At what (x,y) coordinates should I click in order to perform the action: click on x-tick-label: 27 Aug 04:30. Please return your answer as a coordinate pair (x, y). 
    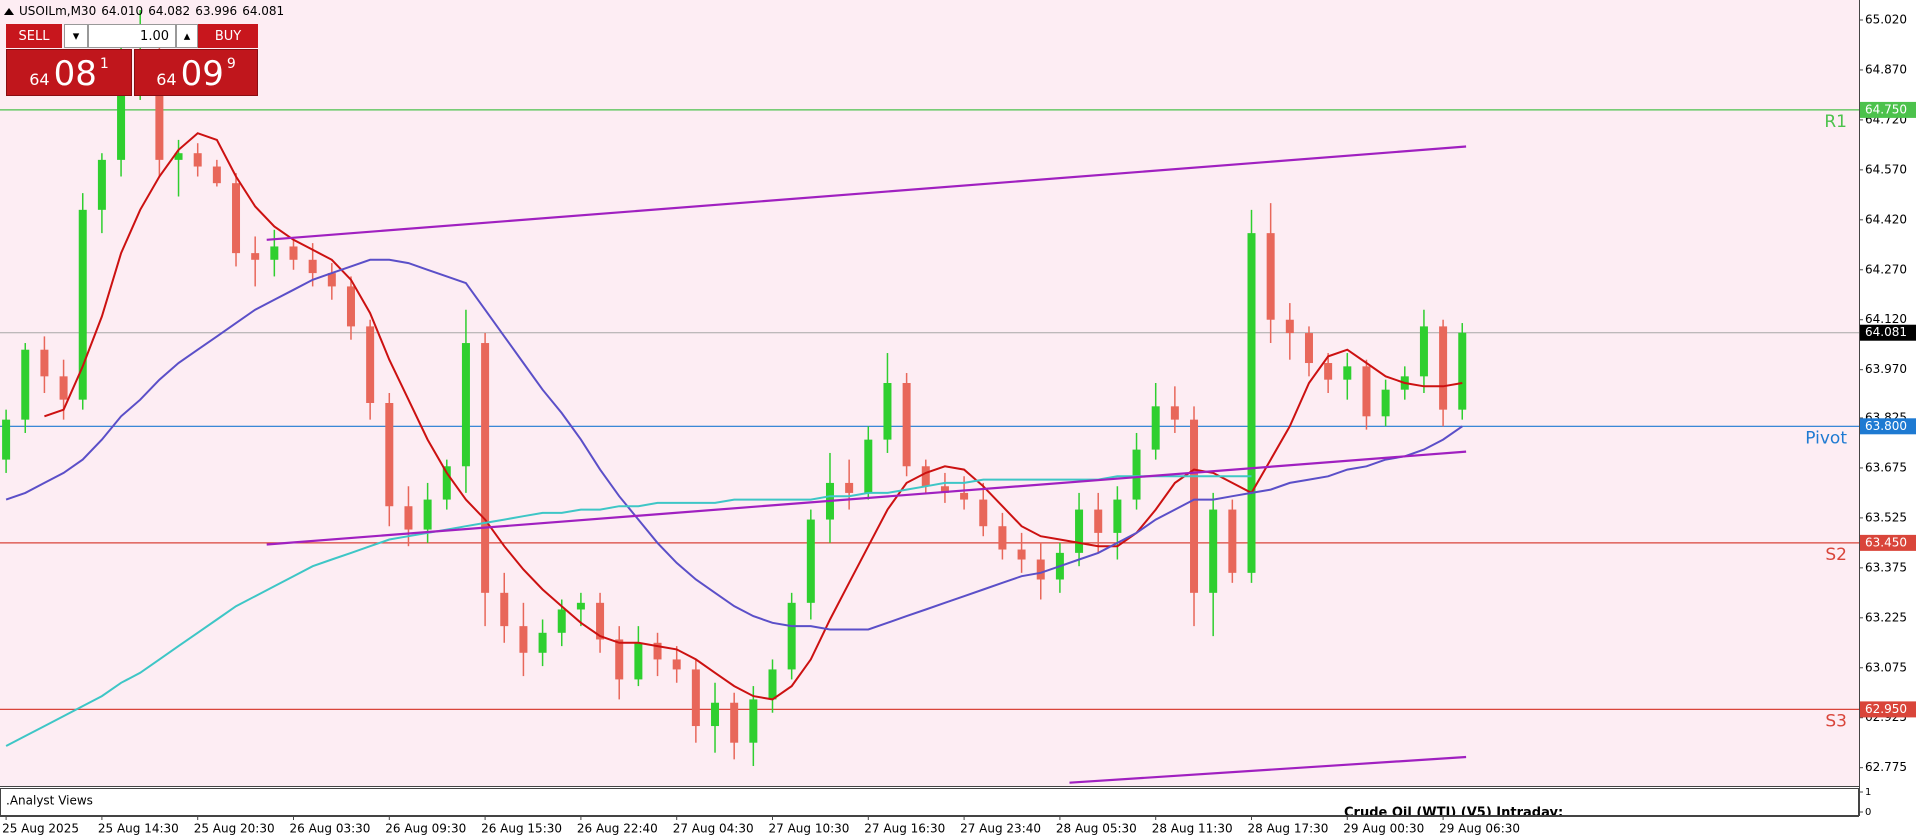
    Looking at the image, I should click on (713, 829).